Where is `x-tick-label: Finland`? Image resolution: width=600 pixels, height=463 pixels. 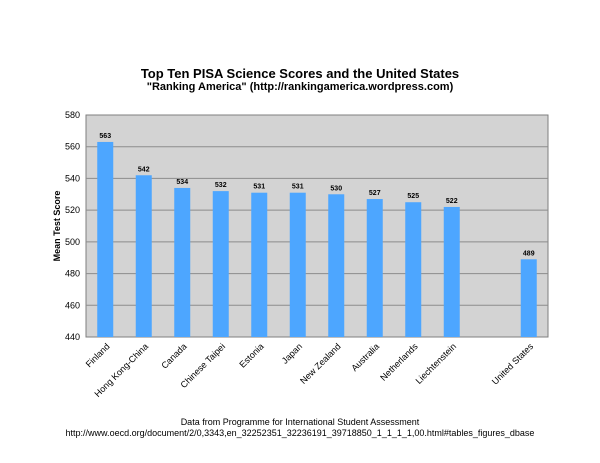
x-tick-label: Finland is located at coordinates (98, 355).